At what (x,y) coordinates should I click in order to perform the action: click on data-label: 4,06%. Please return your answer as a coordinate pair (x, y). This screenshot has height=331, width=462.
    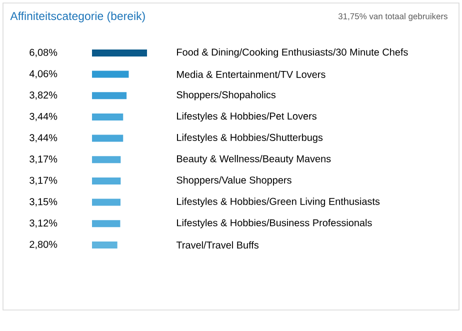
    Looking at the image, I should click on (43, 74).